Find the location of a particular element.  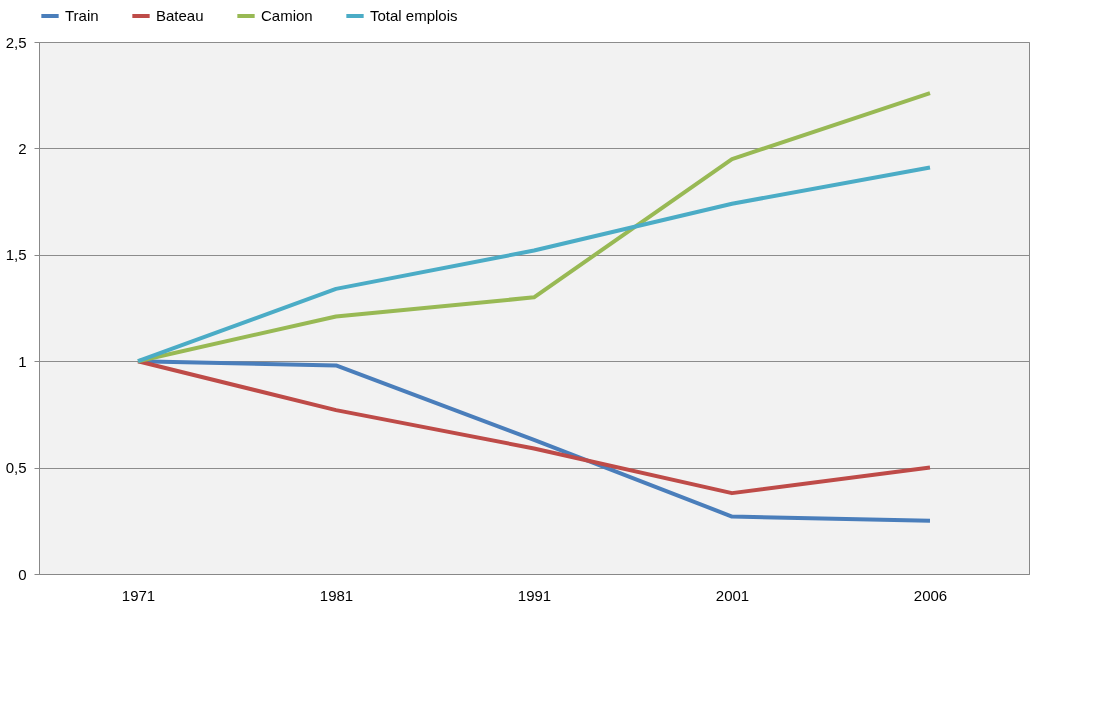

legend-label: Train is located at coordinates (82, 15).